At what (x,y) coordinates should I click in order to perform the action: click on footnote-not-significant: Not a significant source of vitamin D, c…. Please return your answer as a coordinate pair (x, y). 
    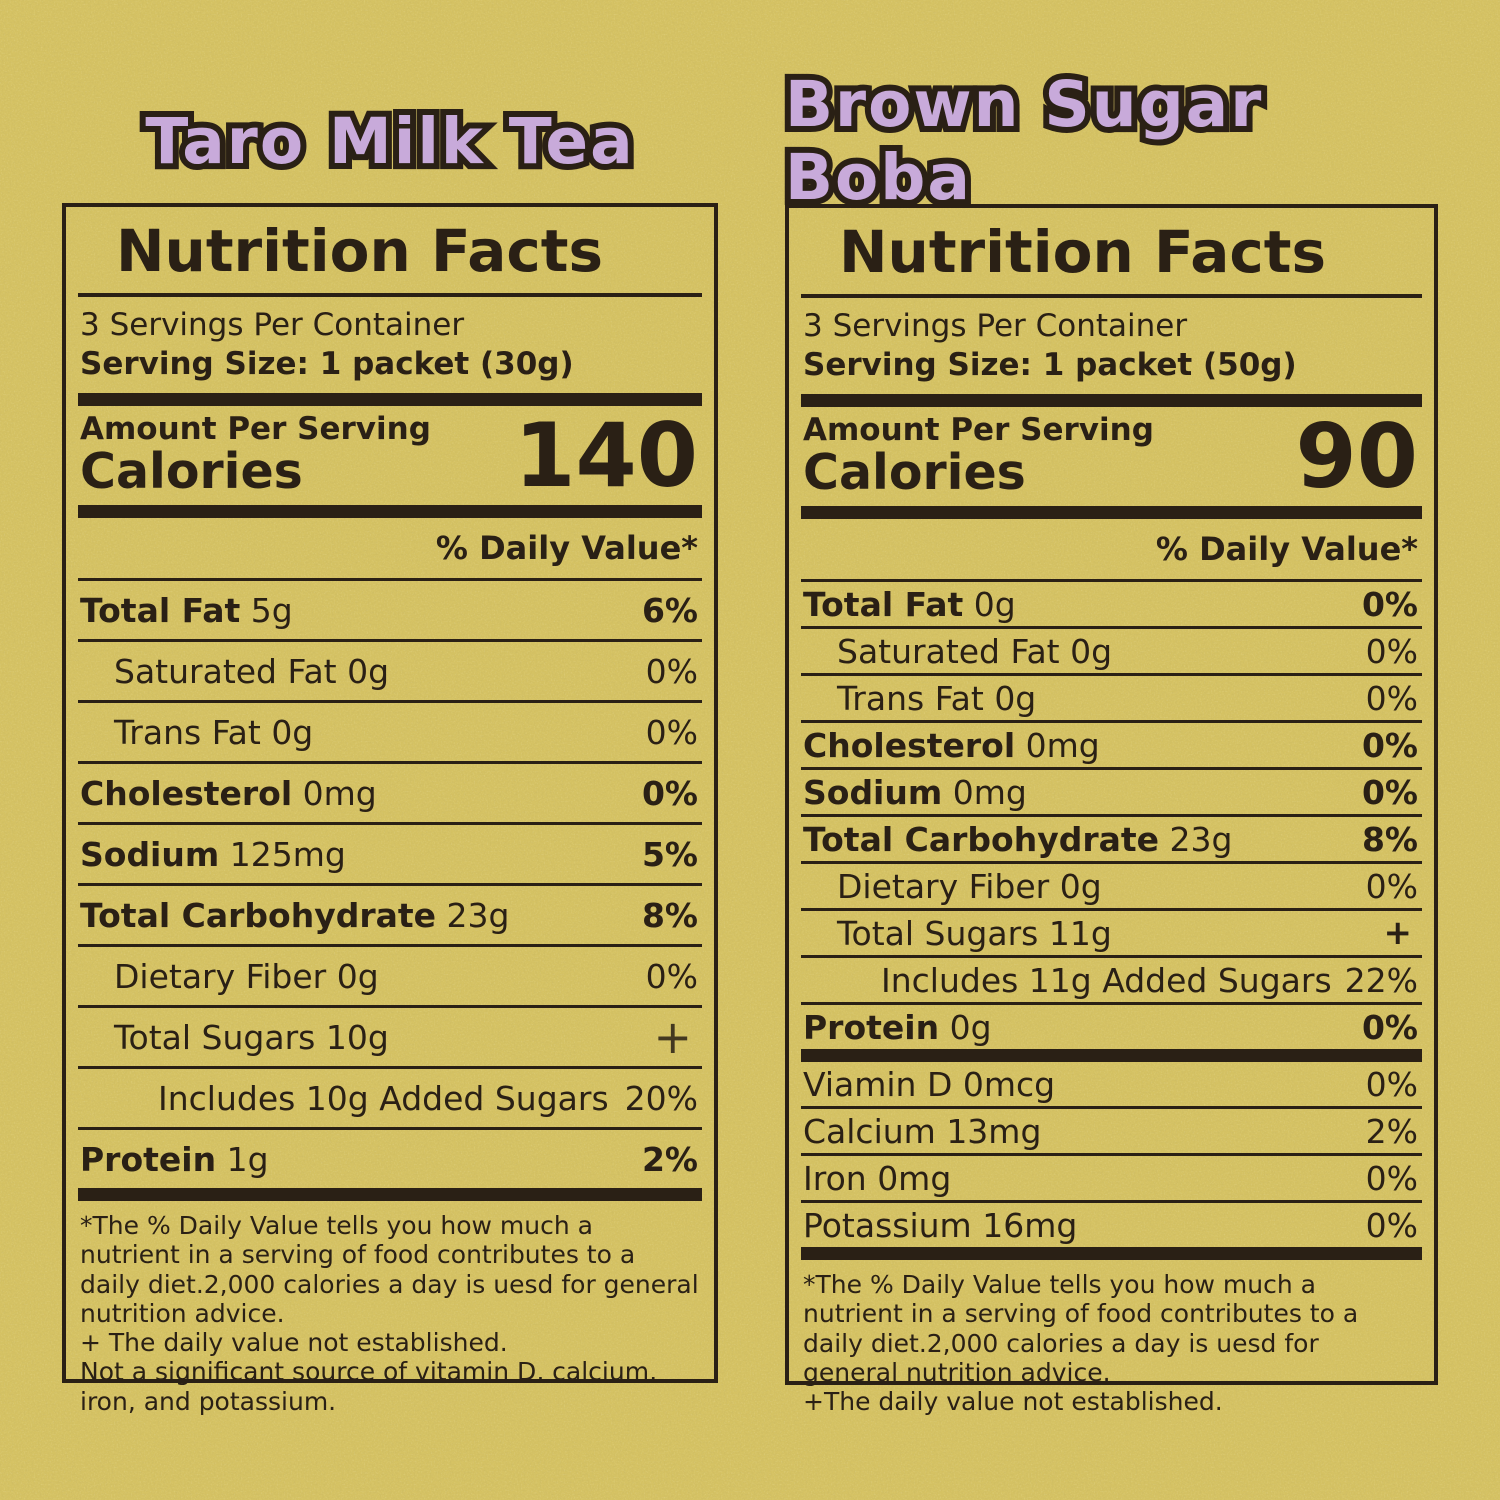
    Looking at the image, I should click on (369, 1386).